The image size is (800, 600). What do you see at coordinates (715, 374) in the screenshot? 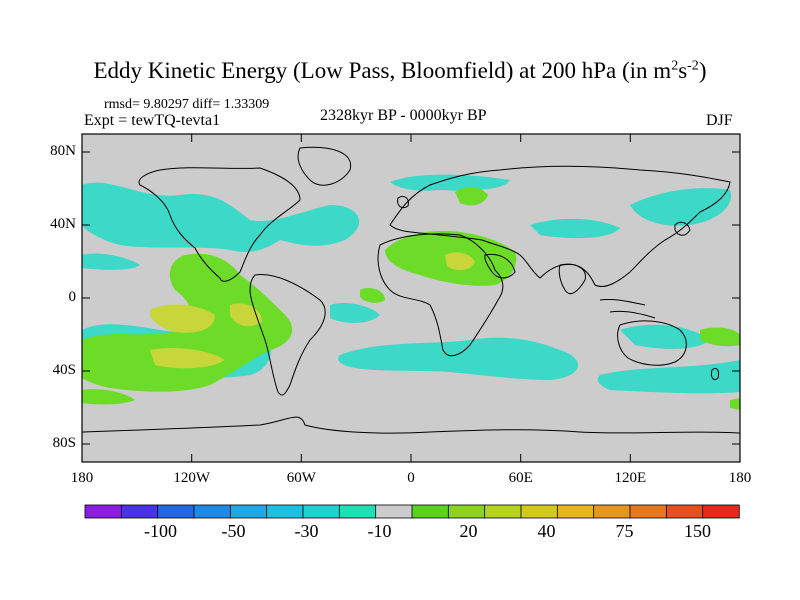
I see `coast-new-zealand` at bounding box center [715, 374].